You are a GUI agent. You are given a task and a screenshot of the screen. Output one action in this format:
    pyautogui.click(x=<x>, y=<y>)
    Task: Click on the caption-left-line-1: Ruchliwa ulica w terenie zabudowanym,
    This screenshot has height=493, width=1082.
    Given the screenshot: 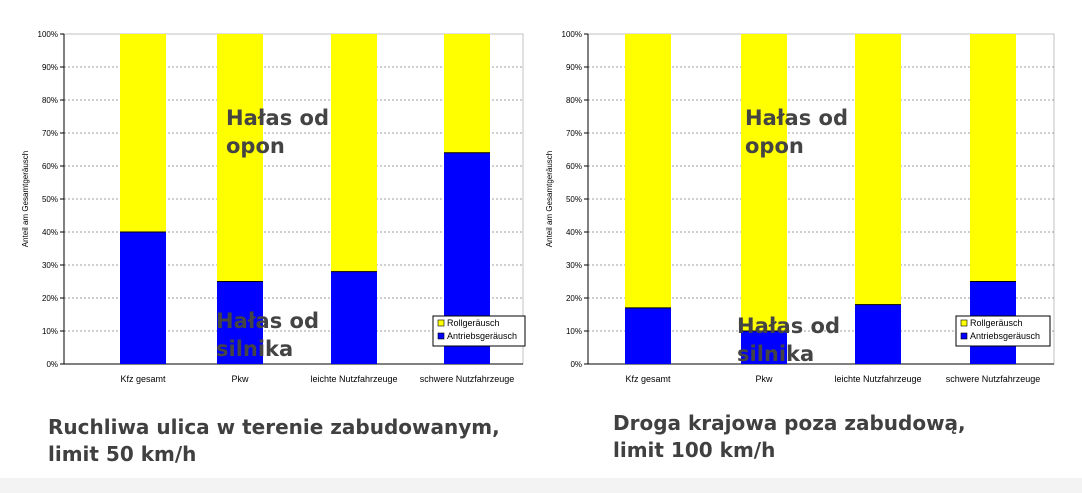 What is the action you would take?
    pyautogui.click(x=274, y=427)
    